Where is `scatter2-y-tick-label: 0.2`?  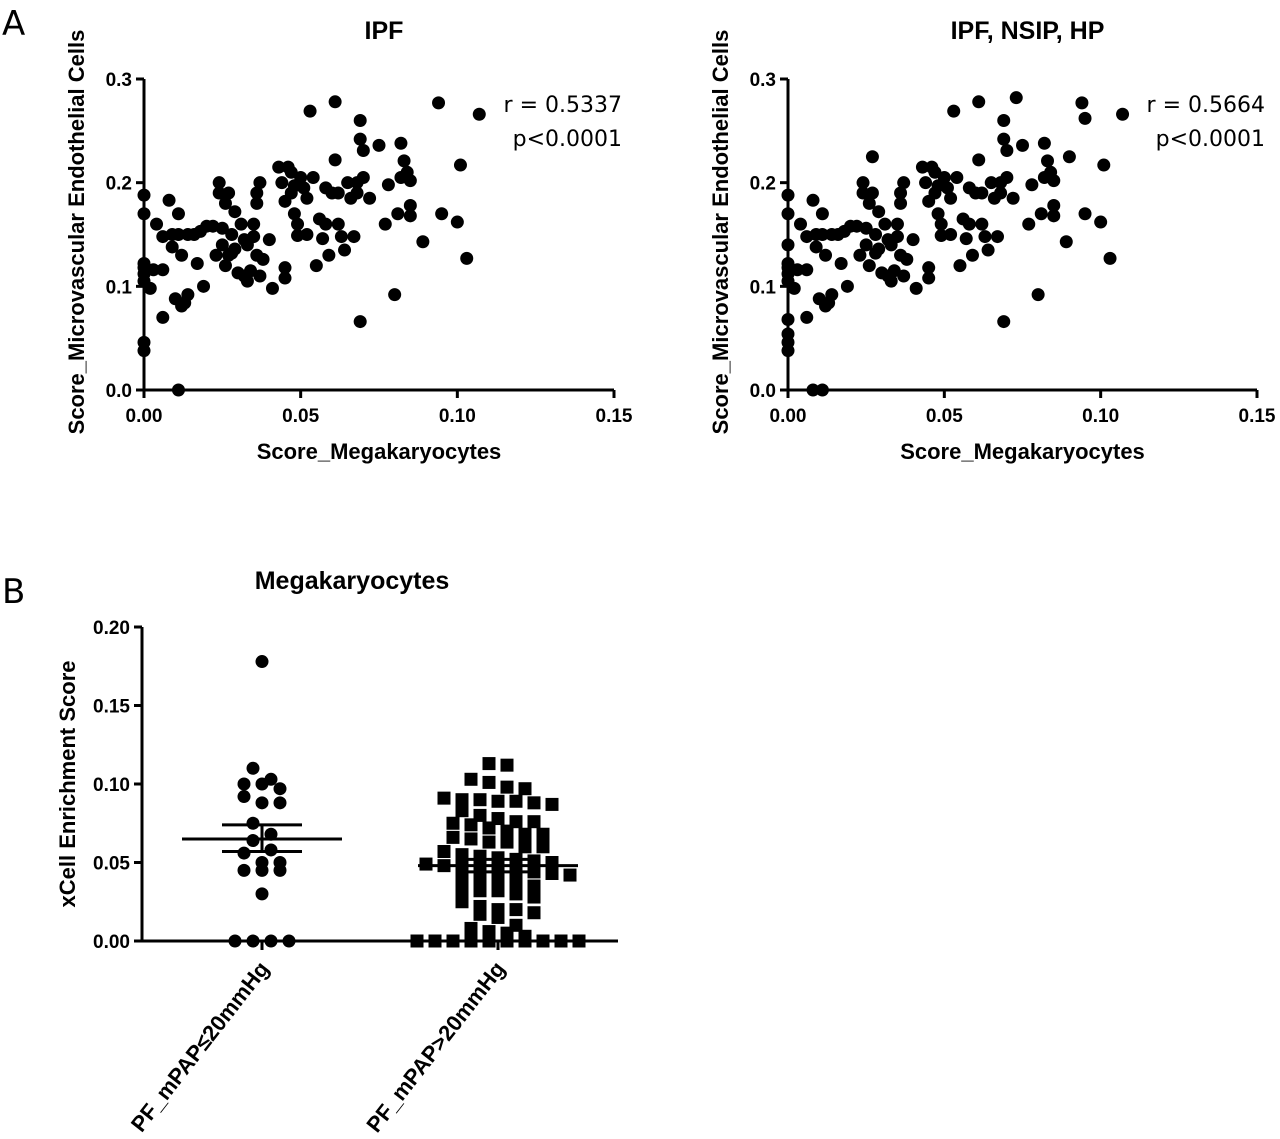
scatter2-y-tick-label: 0.2 is located at coordinates (763, 184).